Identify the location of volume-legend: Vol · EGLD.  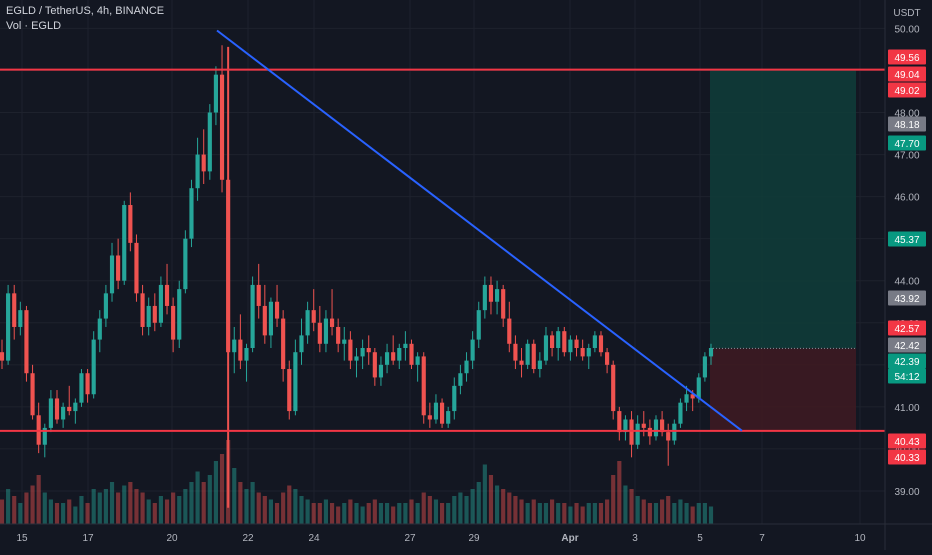
(34, 26).